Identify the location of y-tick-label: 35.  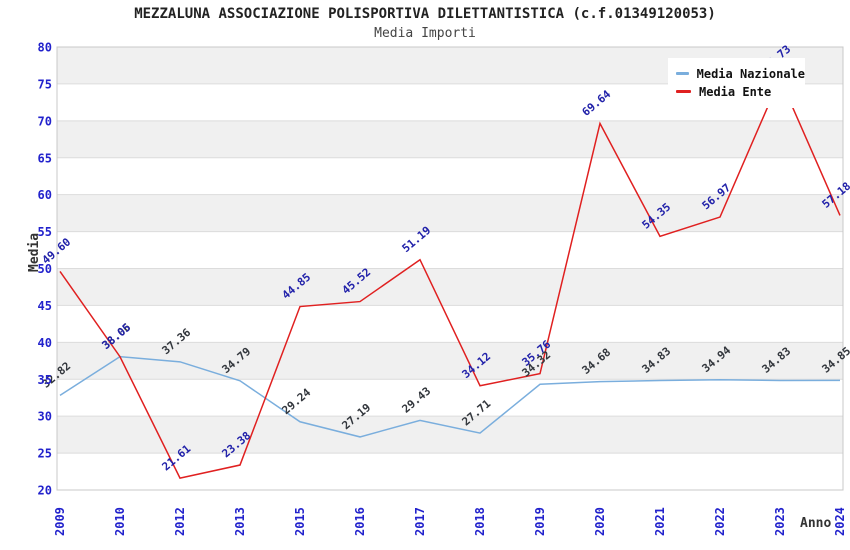
(45, 380).